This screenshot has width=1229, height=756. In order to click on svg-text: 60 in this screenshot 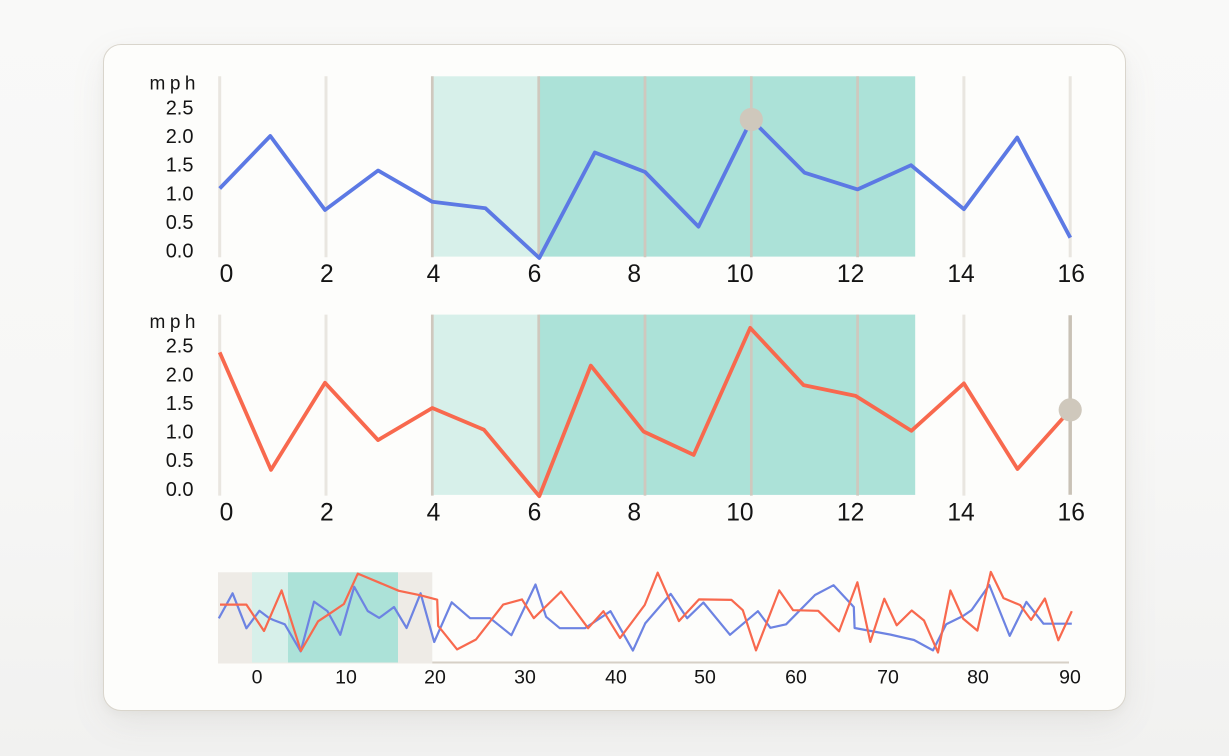, I will do `click(796, 677)`.